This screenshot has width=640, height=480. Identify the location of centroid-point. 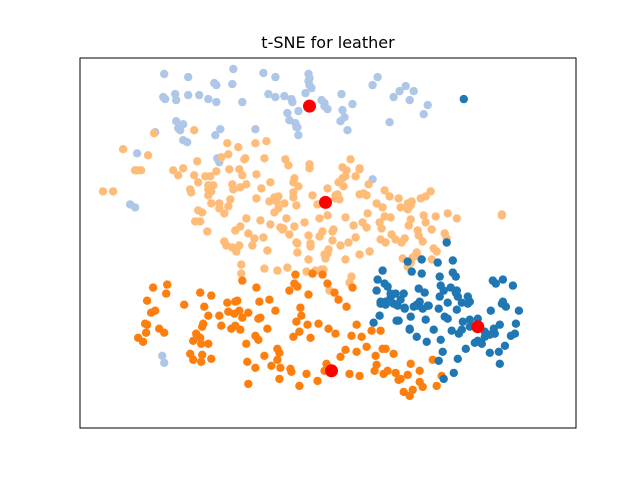
(309, 106).